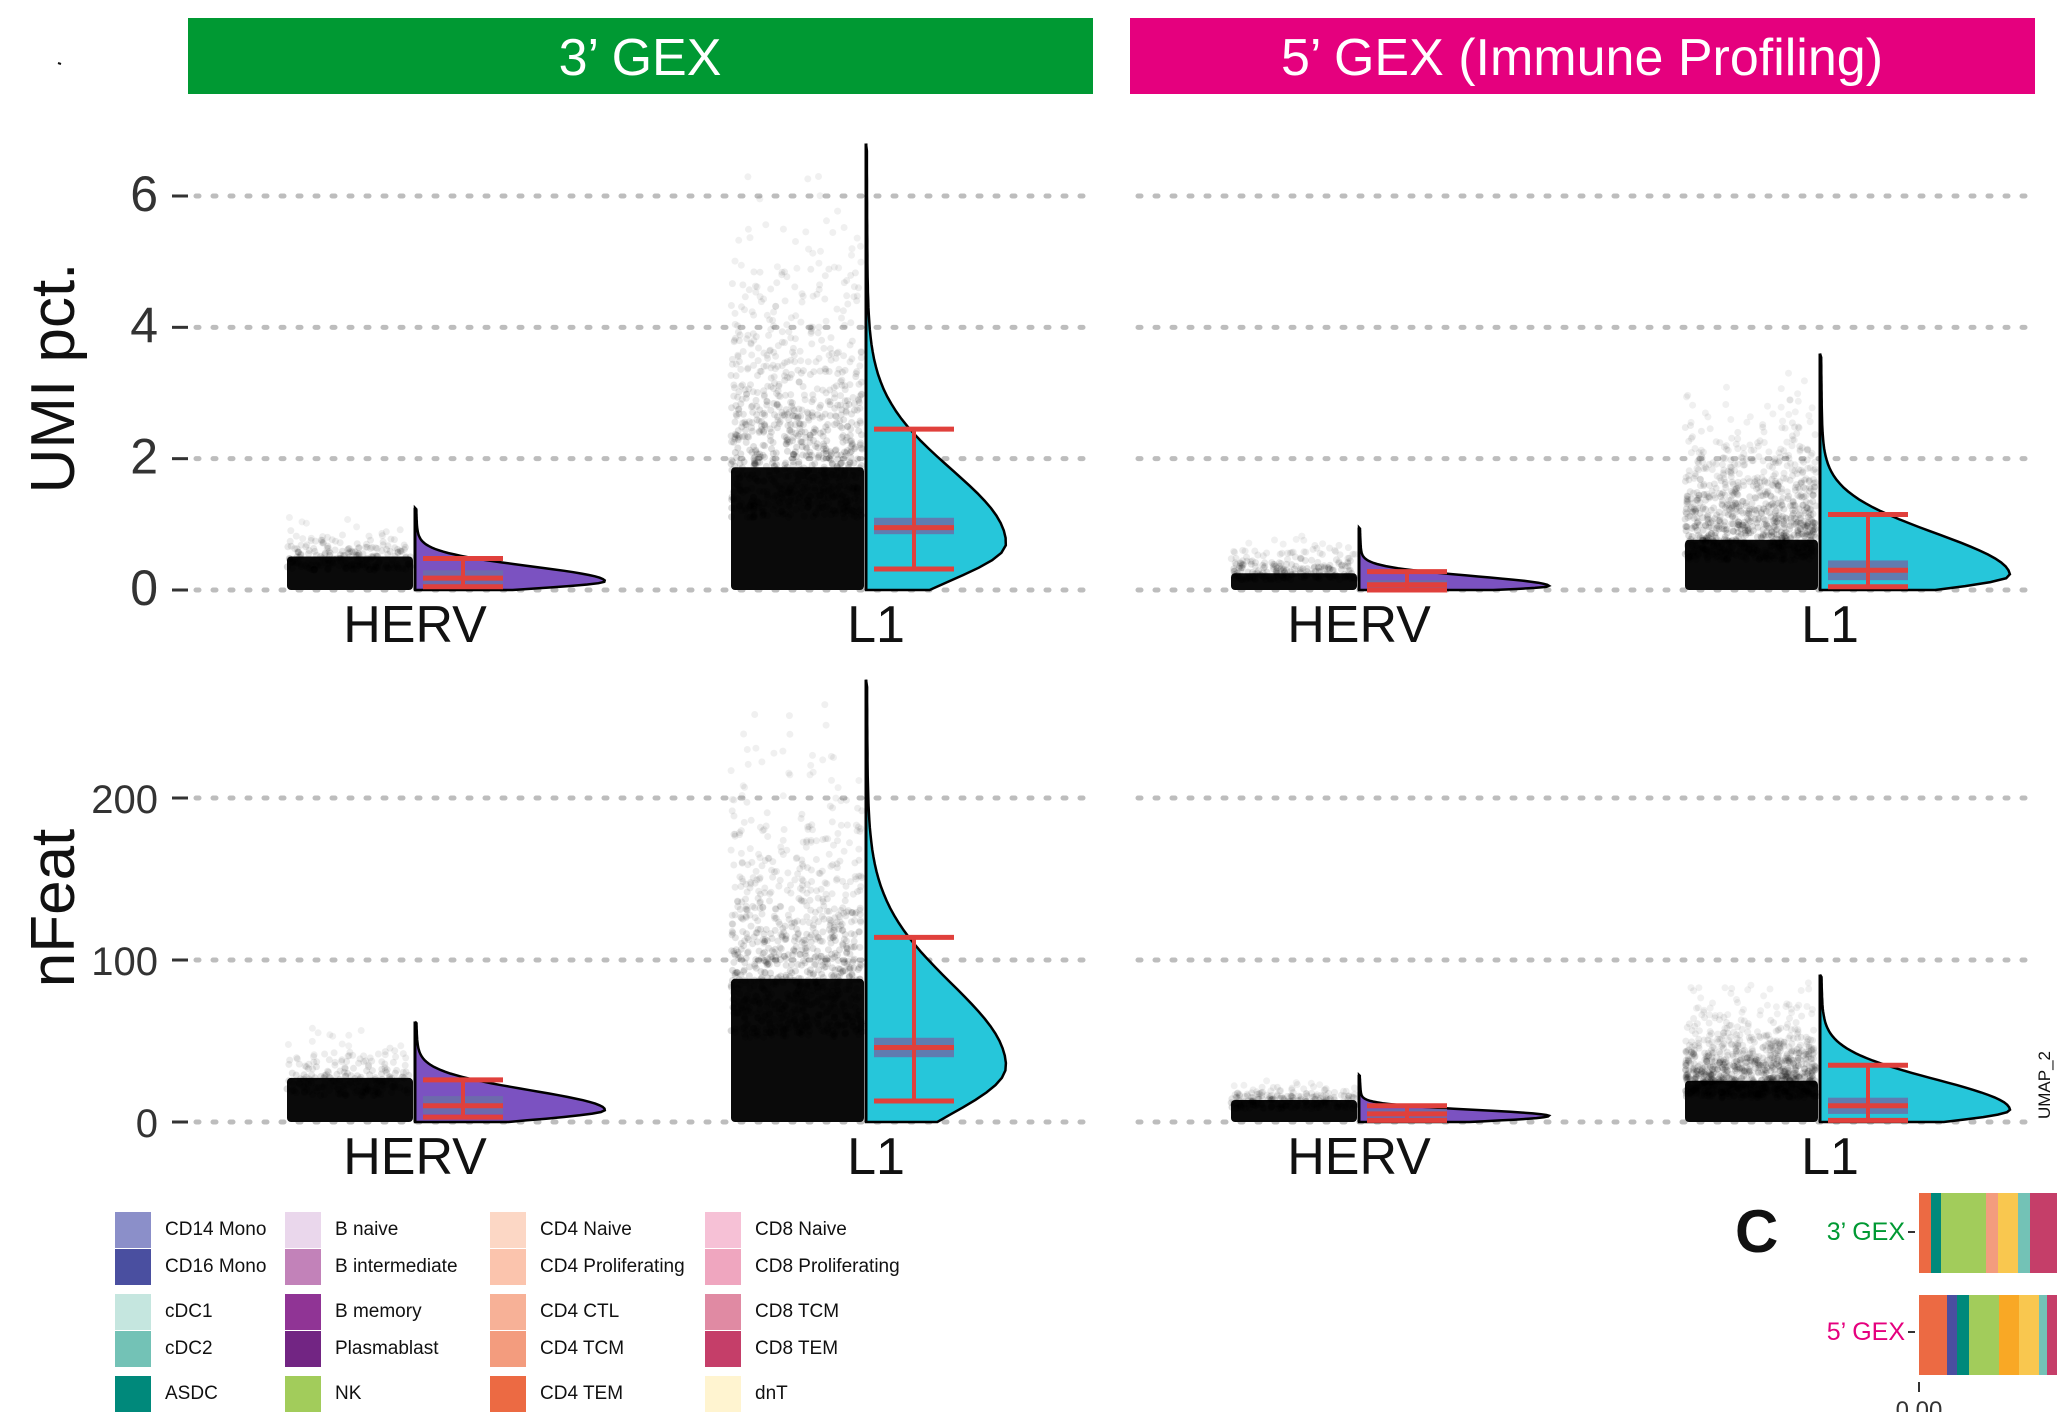 Image resolution: width=2057 pixels, height=1412 pixels. I want to click on legend-item: CD4 CTL, so click(554, 1312).